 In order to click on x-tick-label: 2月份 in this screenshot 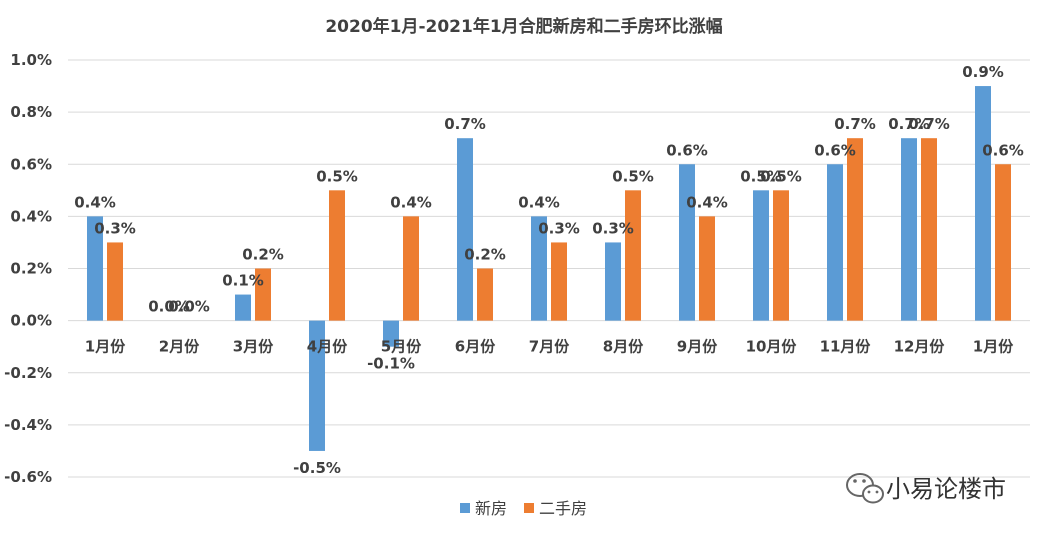, I will do `click(179, 347)`.